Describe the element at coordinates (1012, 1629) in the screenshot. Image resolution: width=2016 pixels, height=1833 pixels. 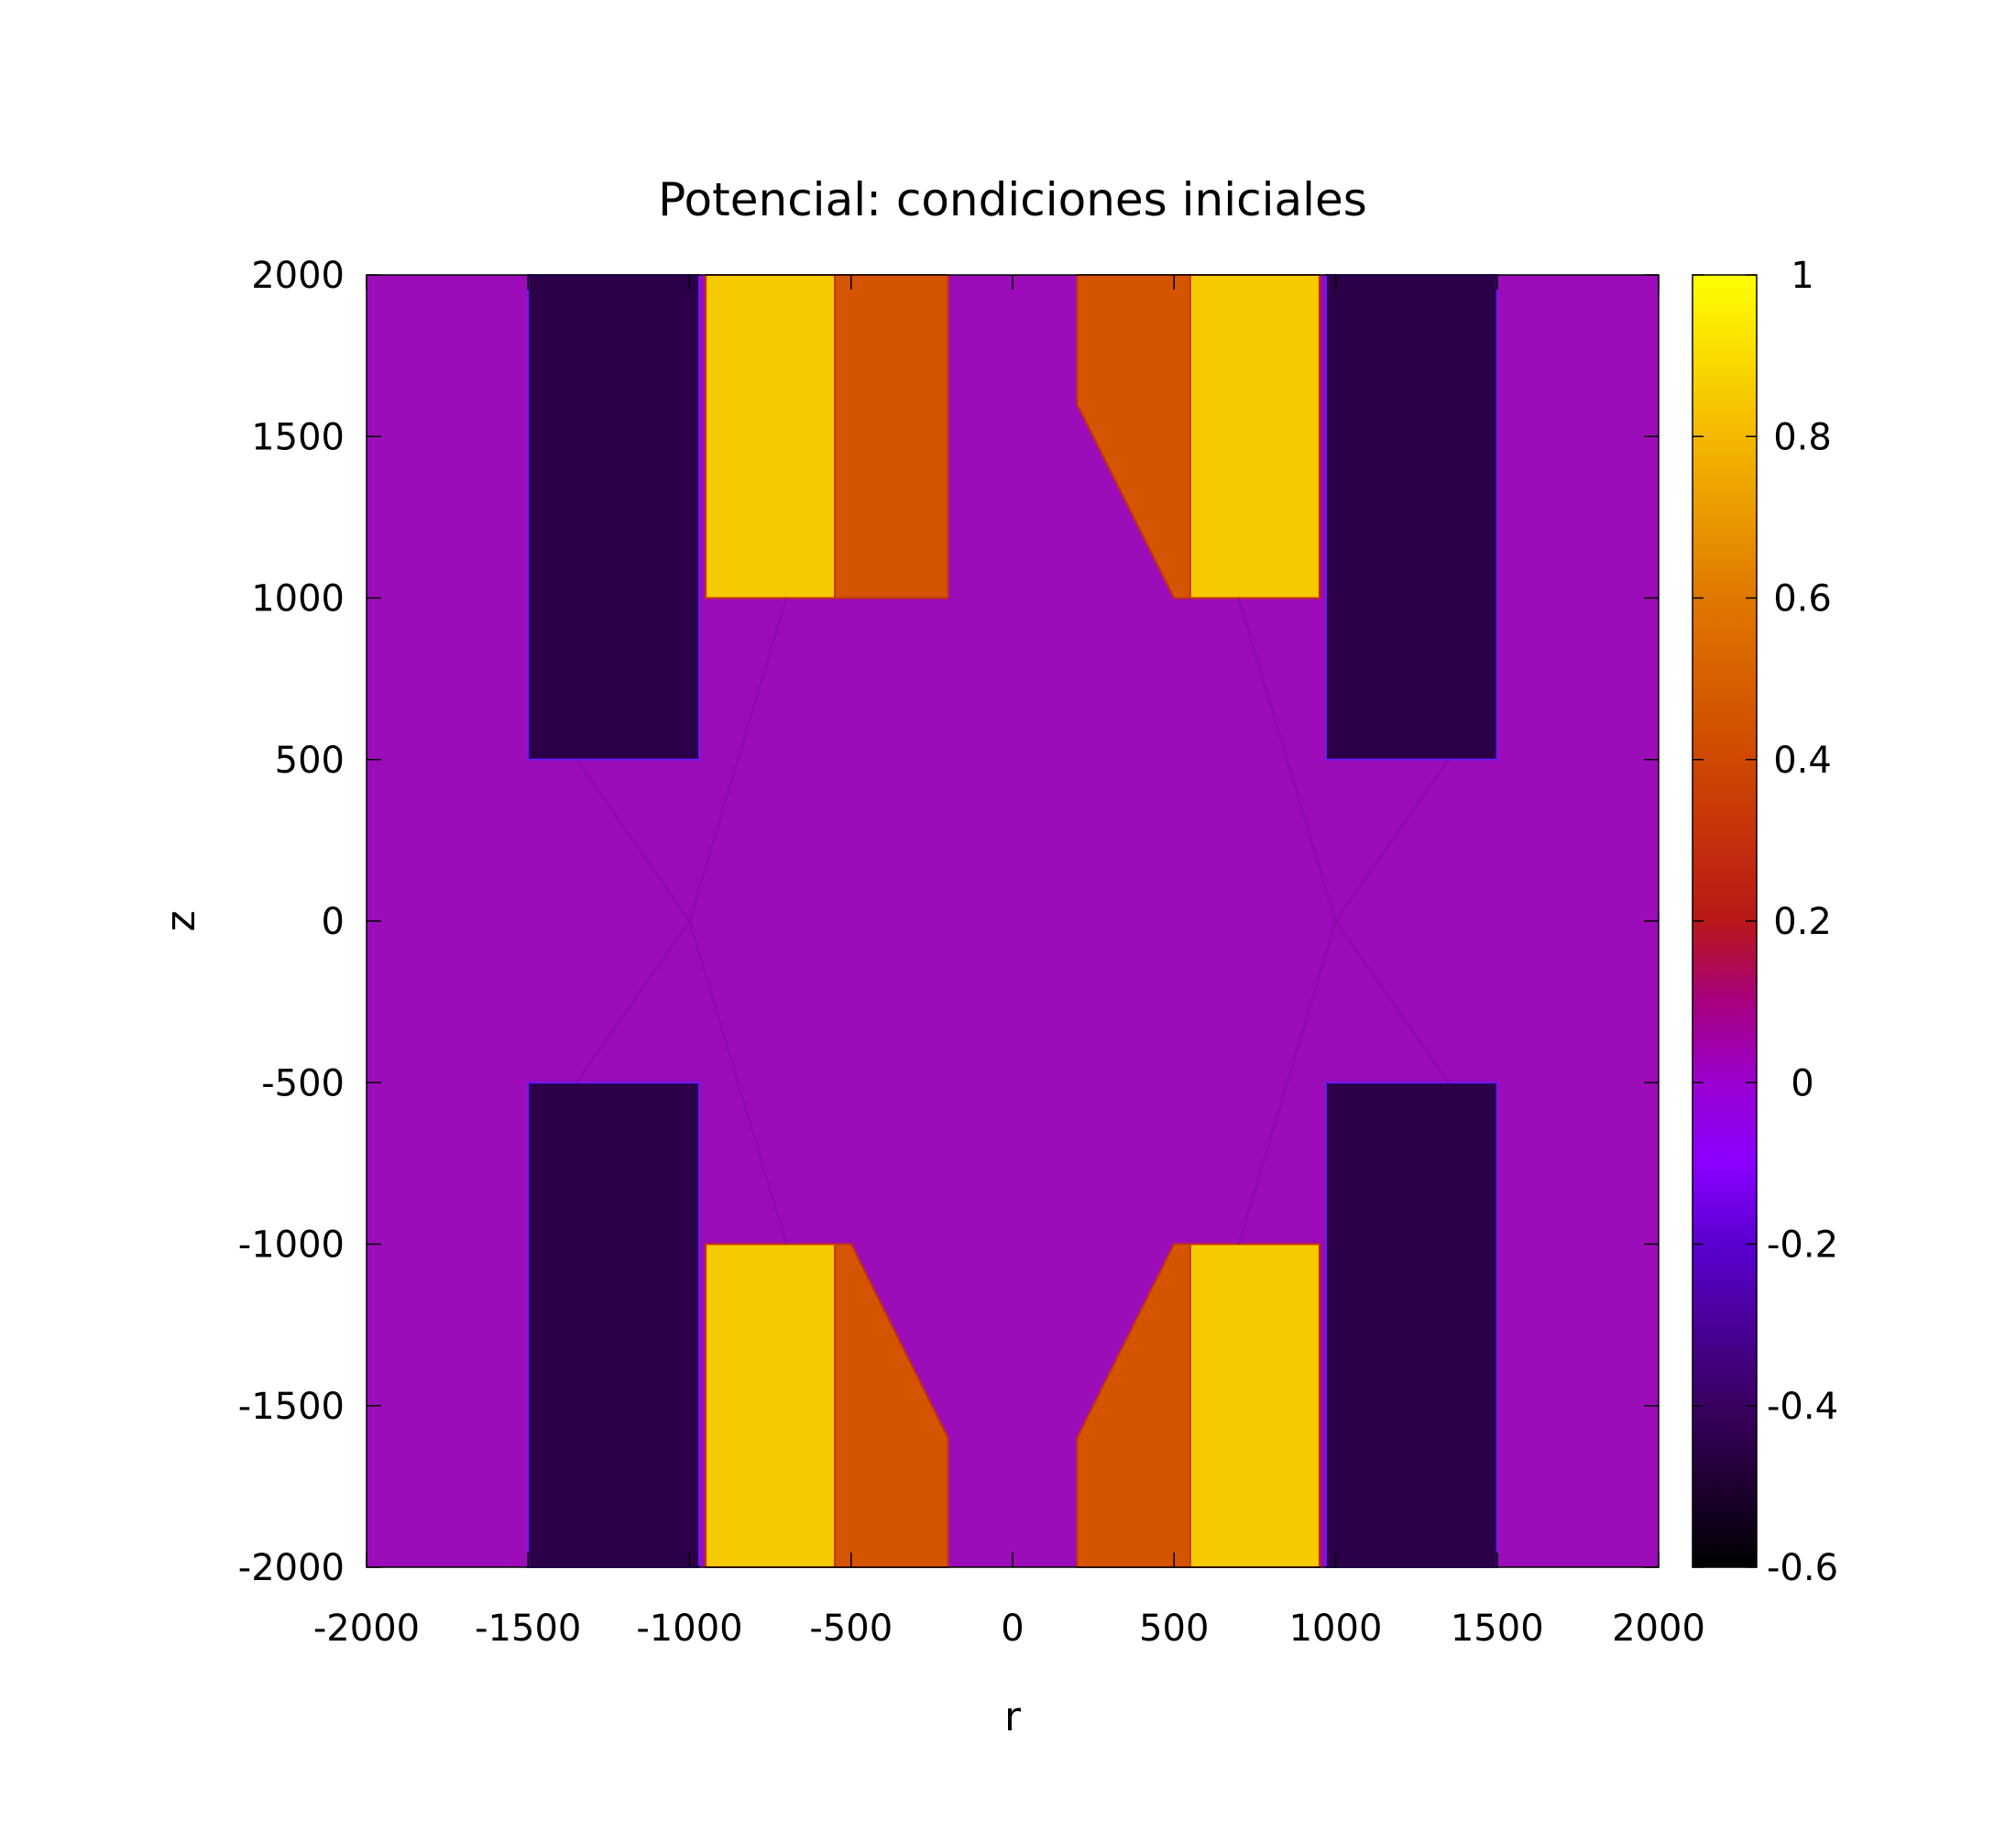
I see `x-tick-label: 0` at that location.